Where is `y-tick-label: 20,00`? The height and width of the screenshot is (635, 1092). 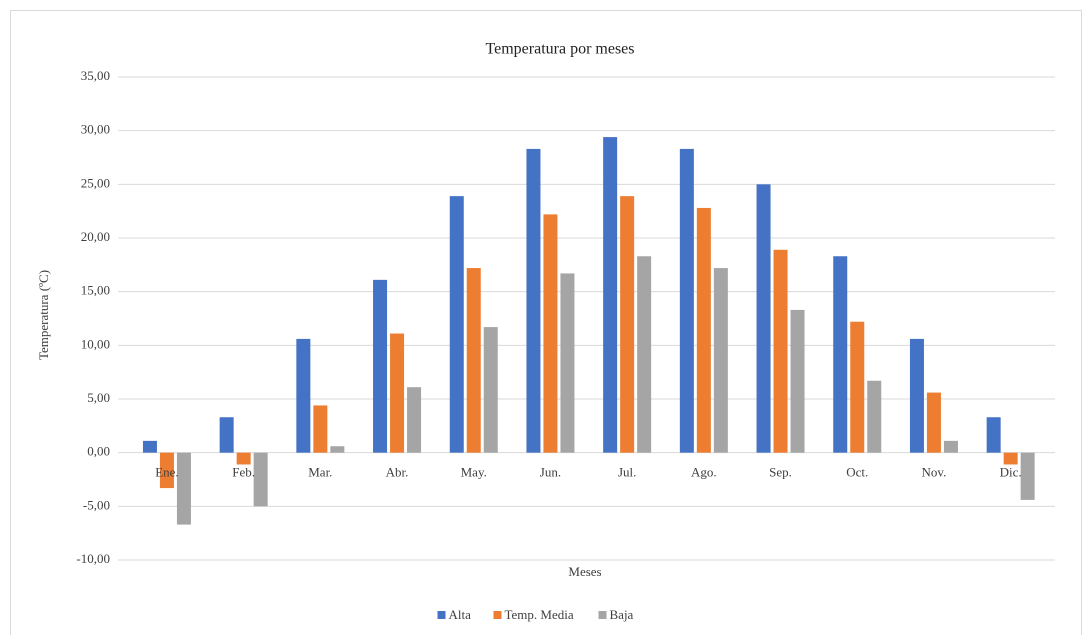
y-tick-label: 20,00 is located at coordinates (95, 236).